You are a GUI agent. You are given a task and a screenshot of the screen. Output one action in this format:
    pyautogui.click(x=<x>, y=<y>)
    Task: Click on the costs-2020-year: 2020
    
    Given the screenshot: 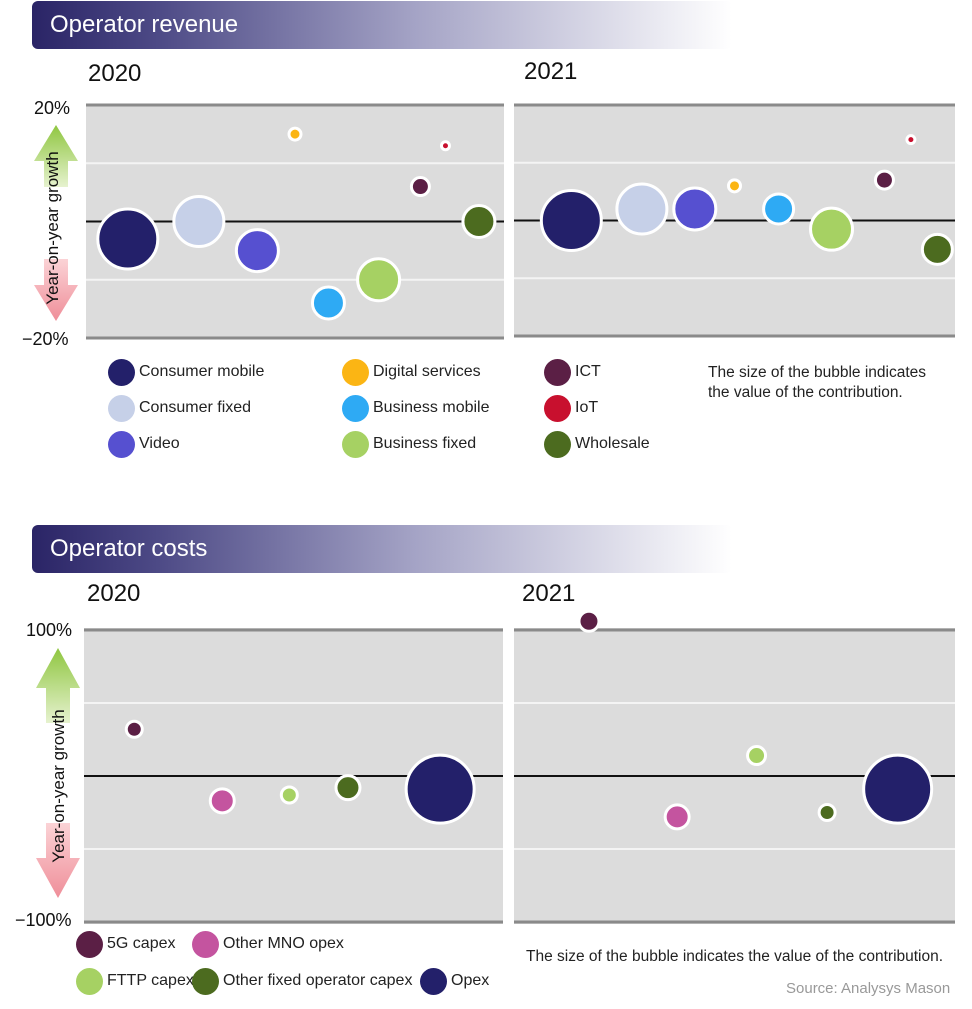 What is the action you would take?
    pyautogui.click(x=114, y=593)
    